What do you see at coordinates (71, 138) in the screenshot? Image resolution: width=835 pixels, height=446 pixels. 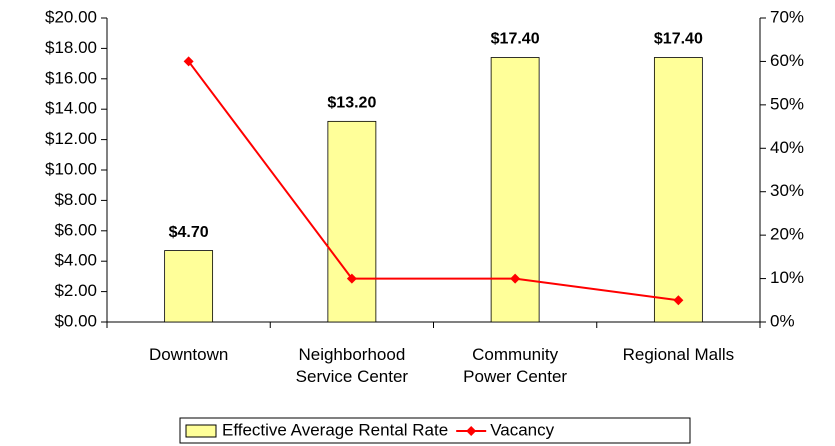 I see `y-tick-label: $12.00` at bounding box center [71, 138].